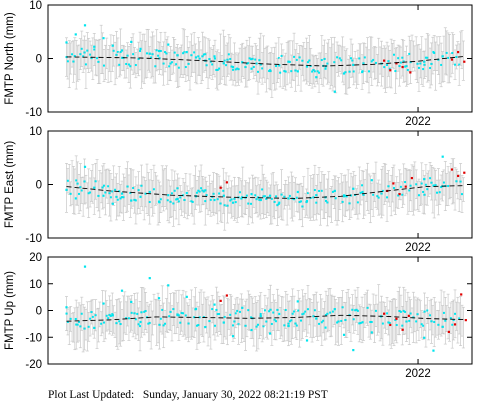 This screenshot has width=481, height=404. Describe the element at coordinates (35, 258) in the screenshot. I see `y-tick-label: 20` at that location.